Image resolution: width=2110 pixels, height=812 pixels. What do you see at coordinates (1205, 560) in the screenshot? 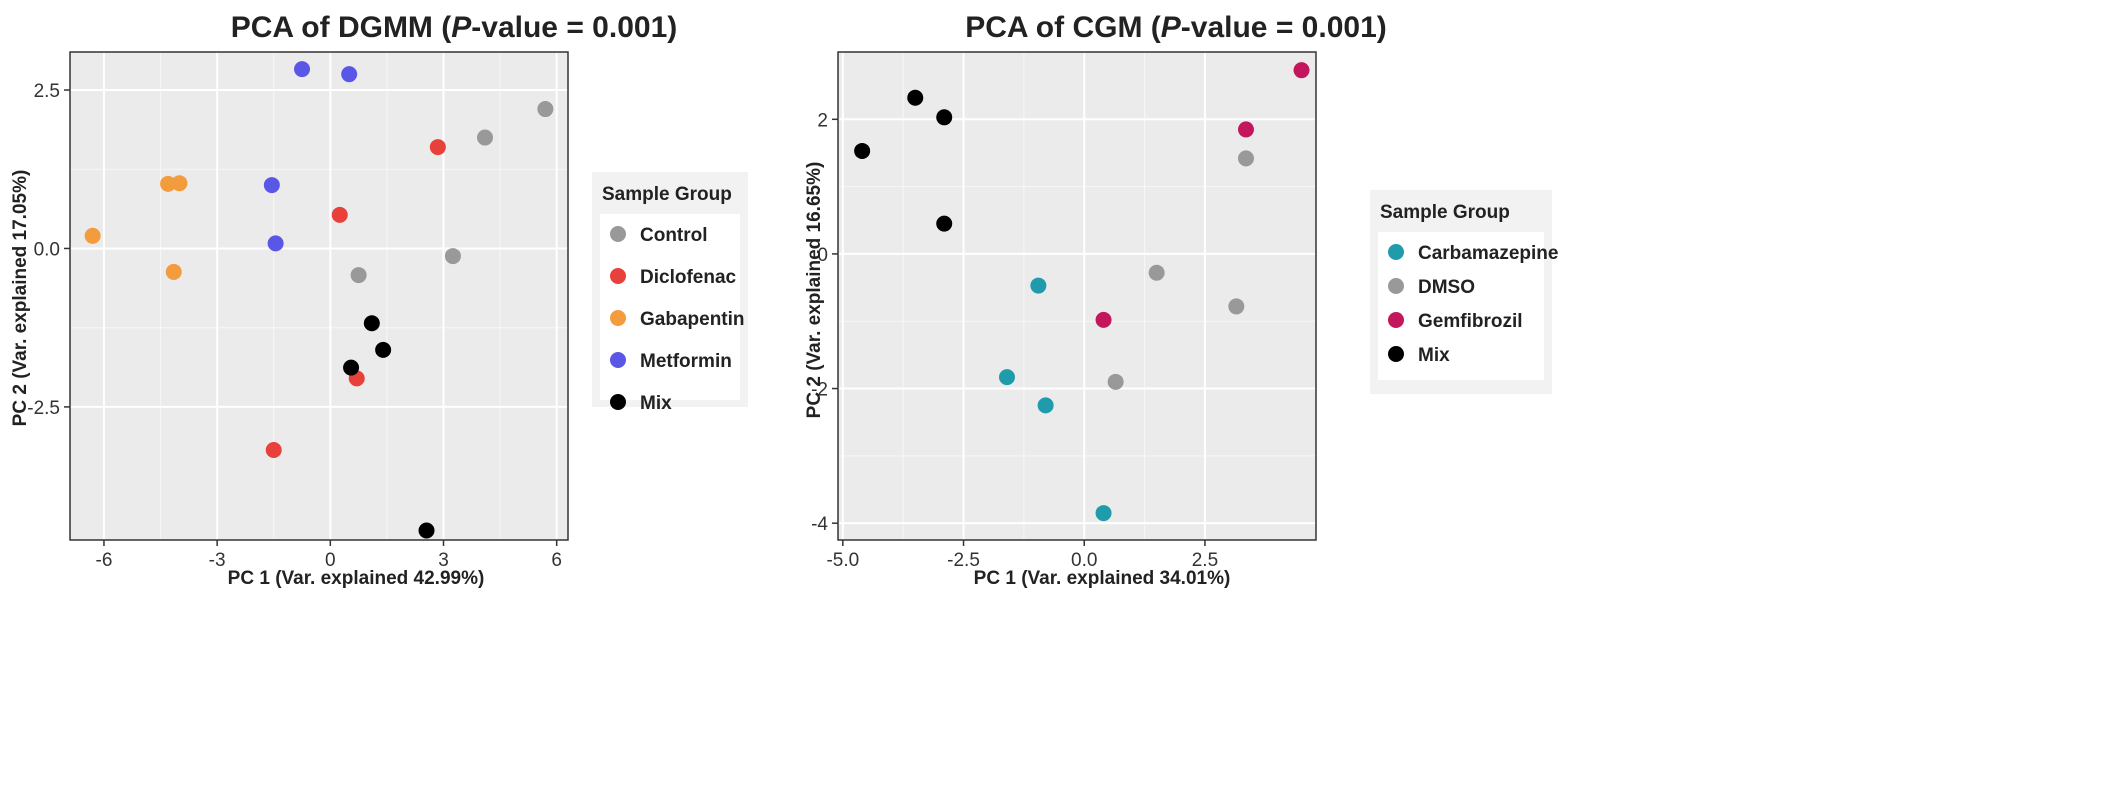
I see `x-tick-label: 2.5` at bounding box center [1205, 560].